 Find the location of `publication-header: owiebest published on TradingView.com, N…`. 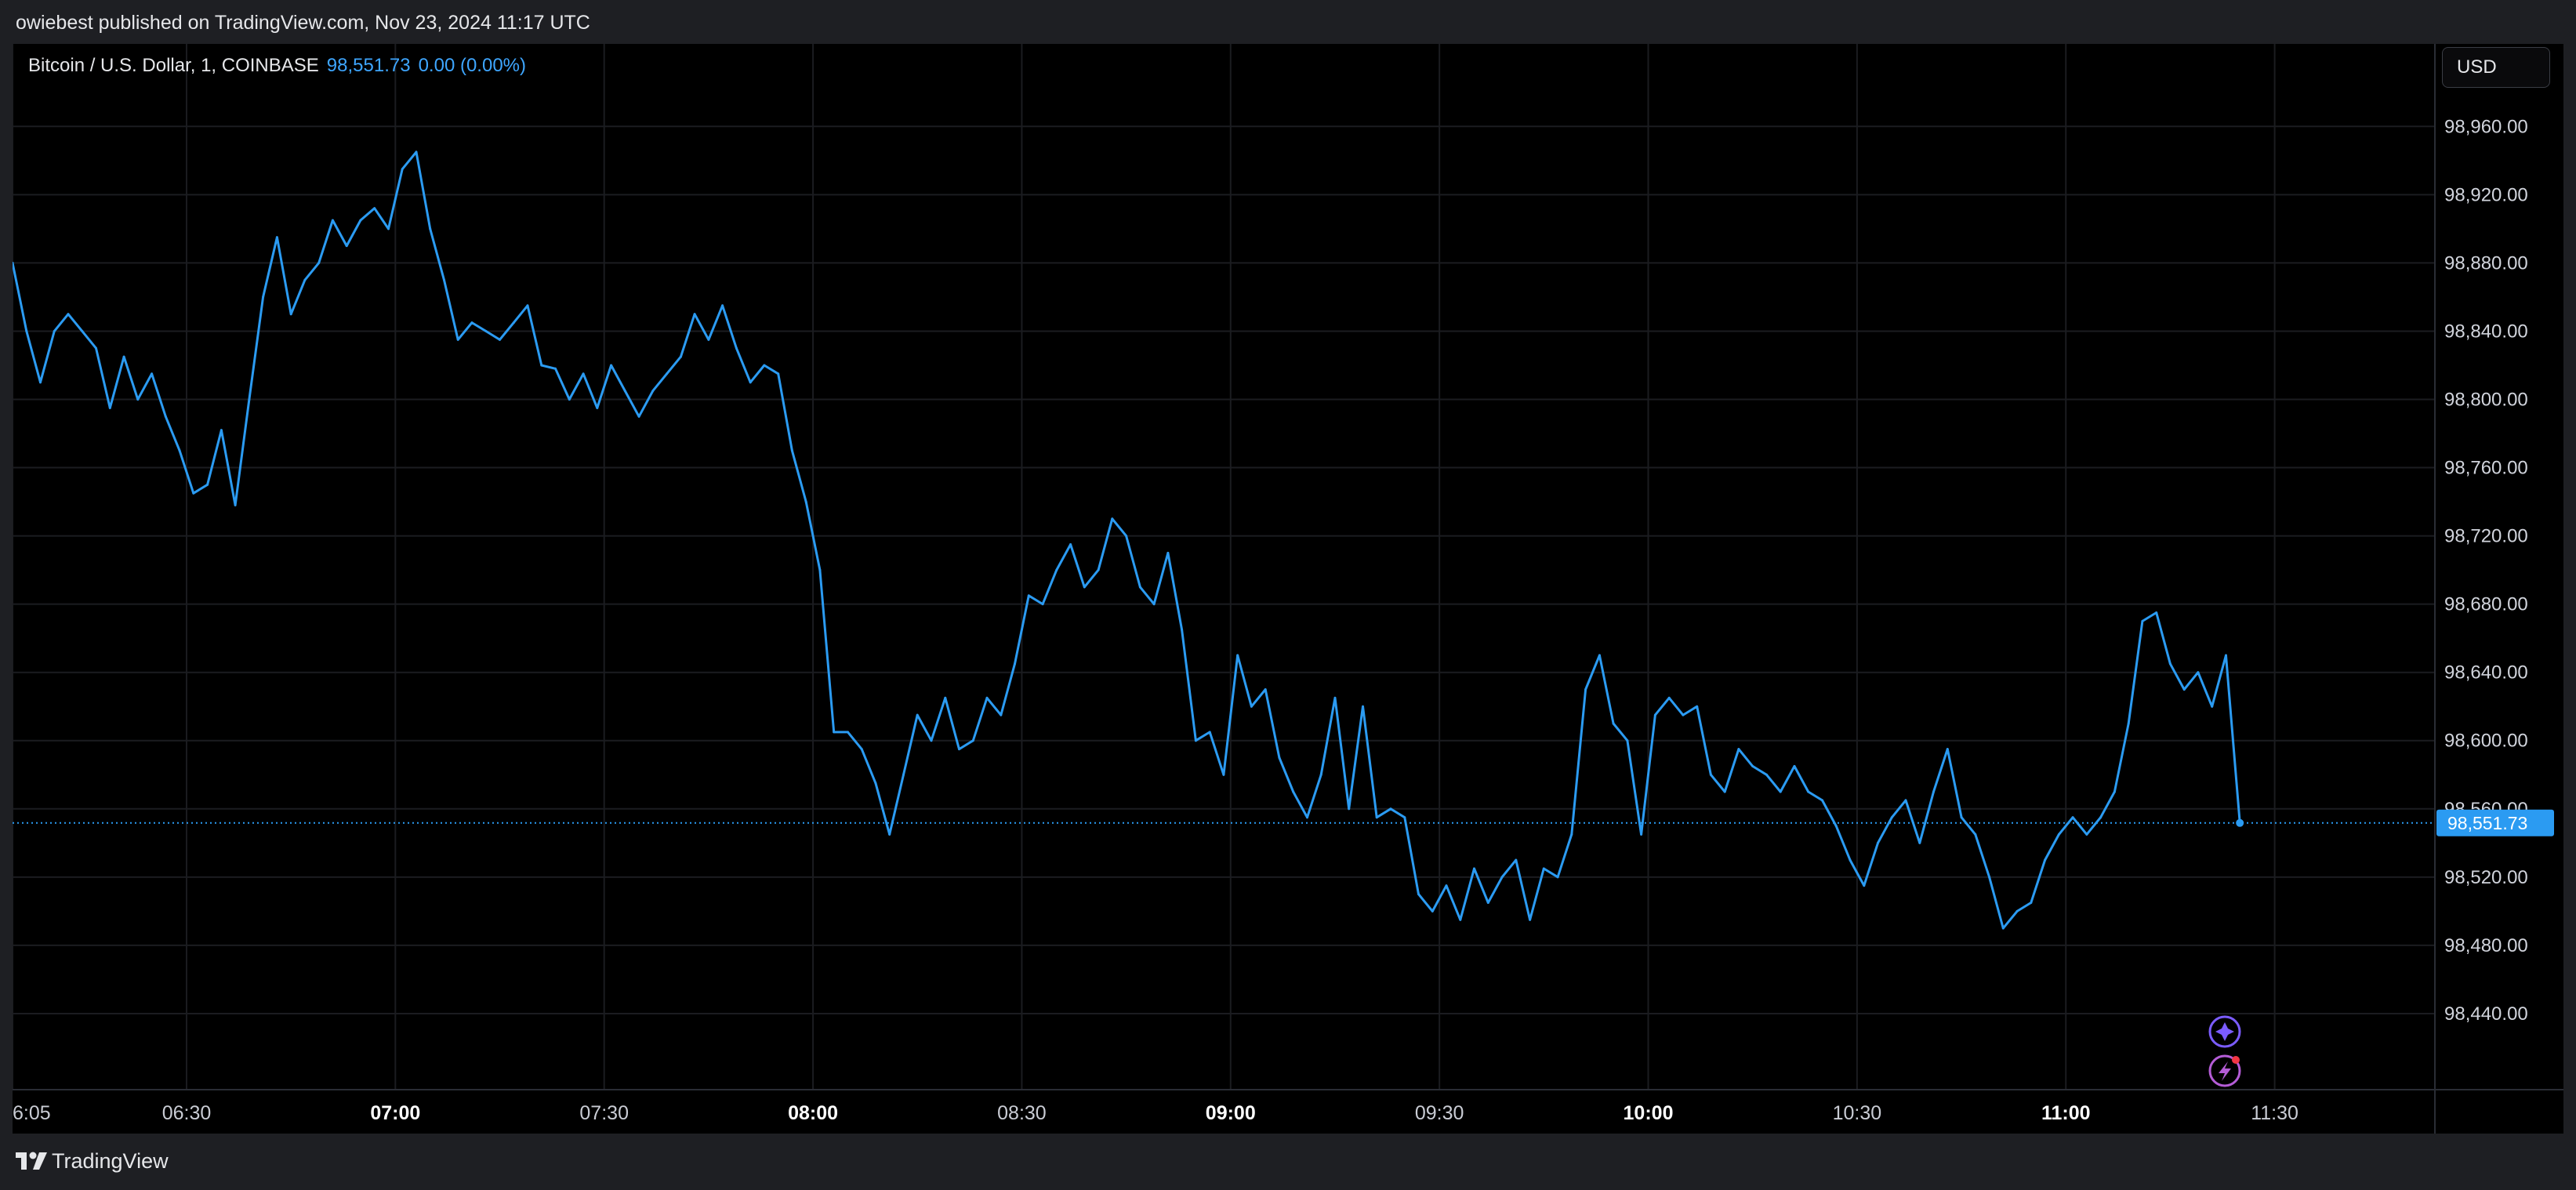

publication-header: owiebest published on TradingView.com, N… is located at coordinates (1288, 22).